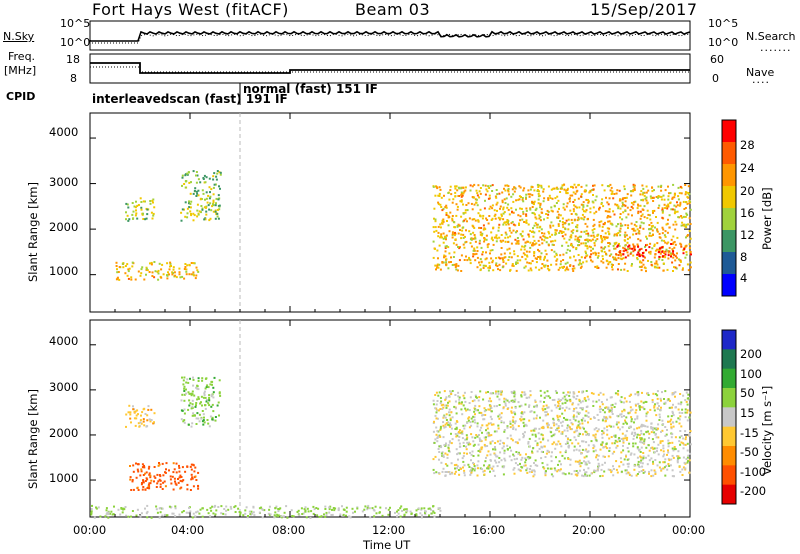  Describe the element at coordinates (22, 56) in the screenshot. I see `freq-label: Freq.` at that location.